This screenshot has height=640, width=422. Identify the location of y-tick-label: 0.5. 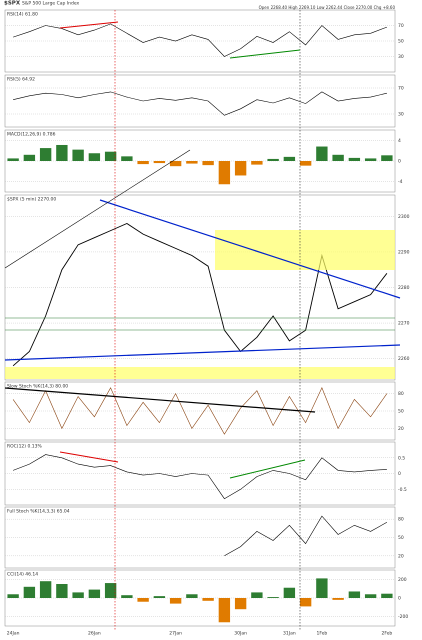
(401, 458).